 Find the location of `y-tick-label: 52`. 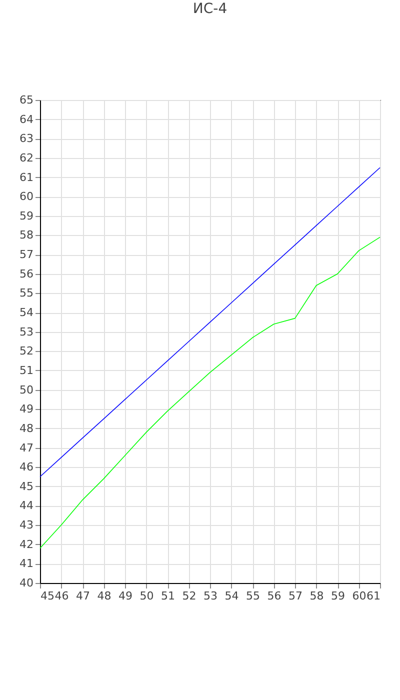

y-tick-label: 52 is located at coordinates (27, 351).